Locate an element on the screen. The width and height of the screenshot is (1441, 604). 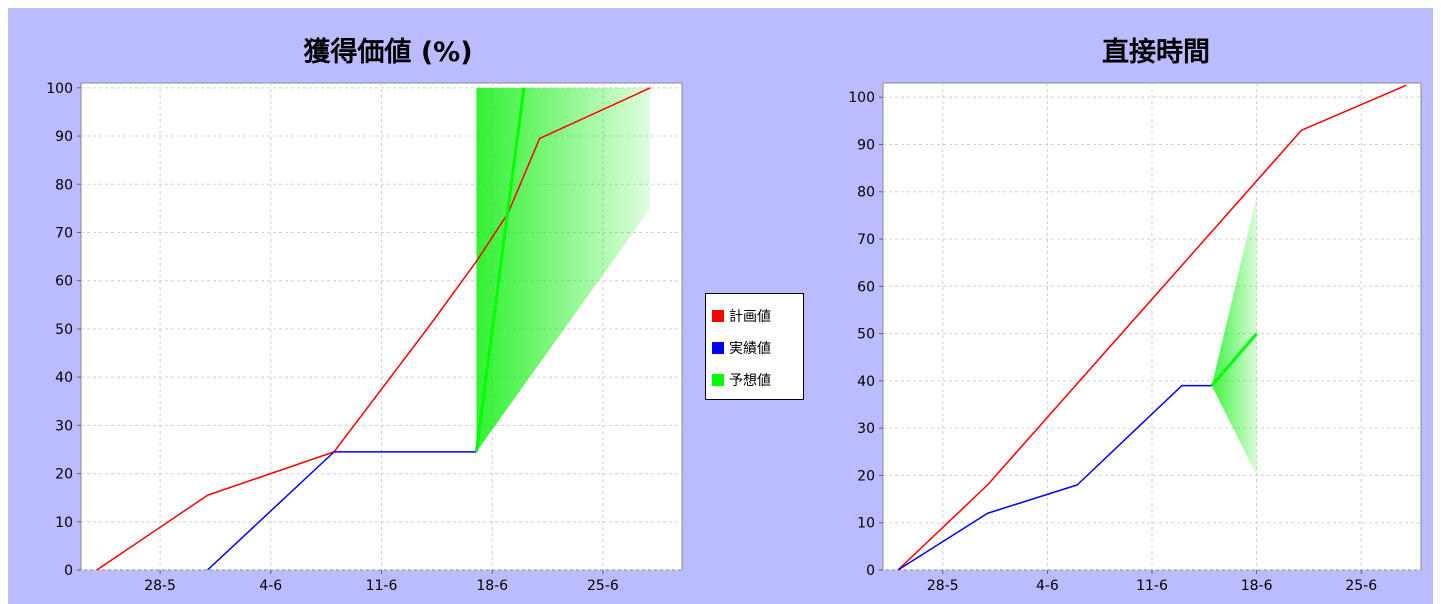
dt-x-tick-label: 11-6 is located at coordinates (1152, 586).